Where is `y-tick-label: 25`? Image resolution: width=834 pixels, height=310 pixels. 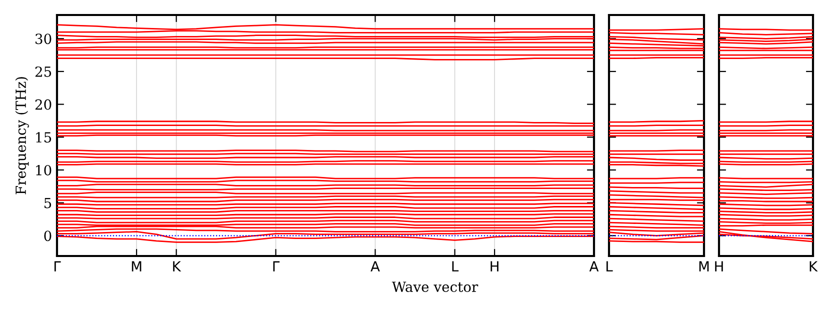
y-tick-label: 25 is located at coordinates (43, 71).